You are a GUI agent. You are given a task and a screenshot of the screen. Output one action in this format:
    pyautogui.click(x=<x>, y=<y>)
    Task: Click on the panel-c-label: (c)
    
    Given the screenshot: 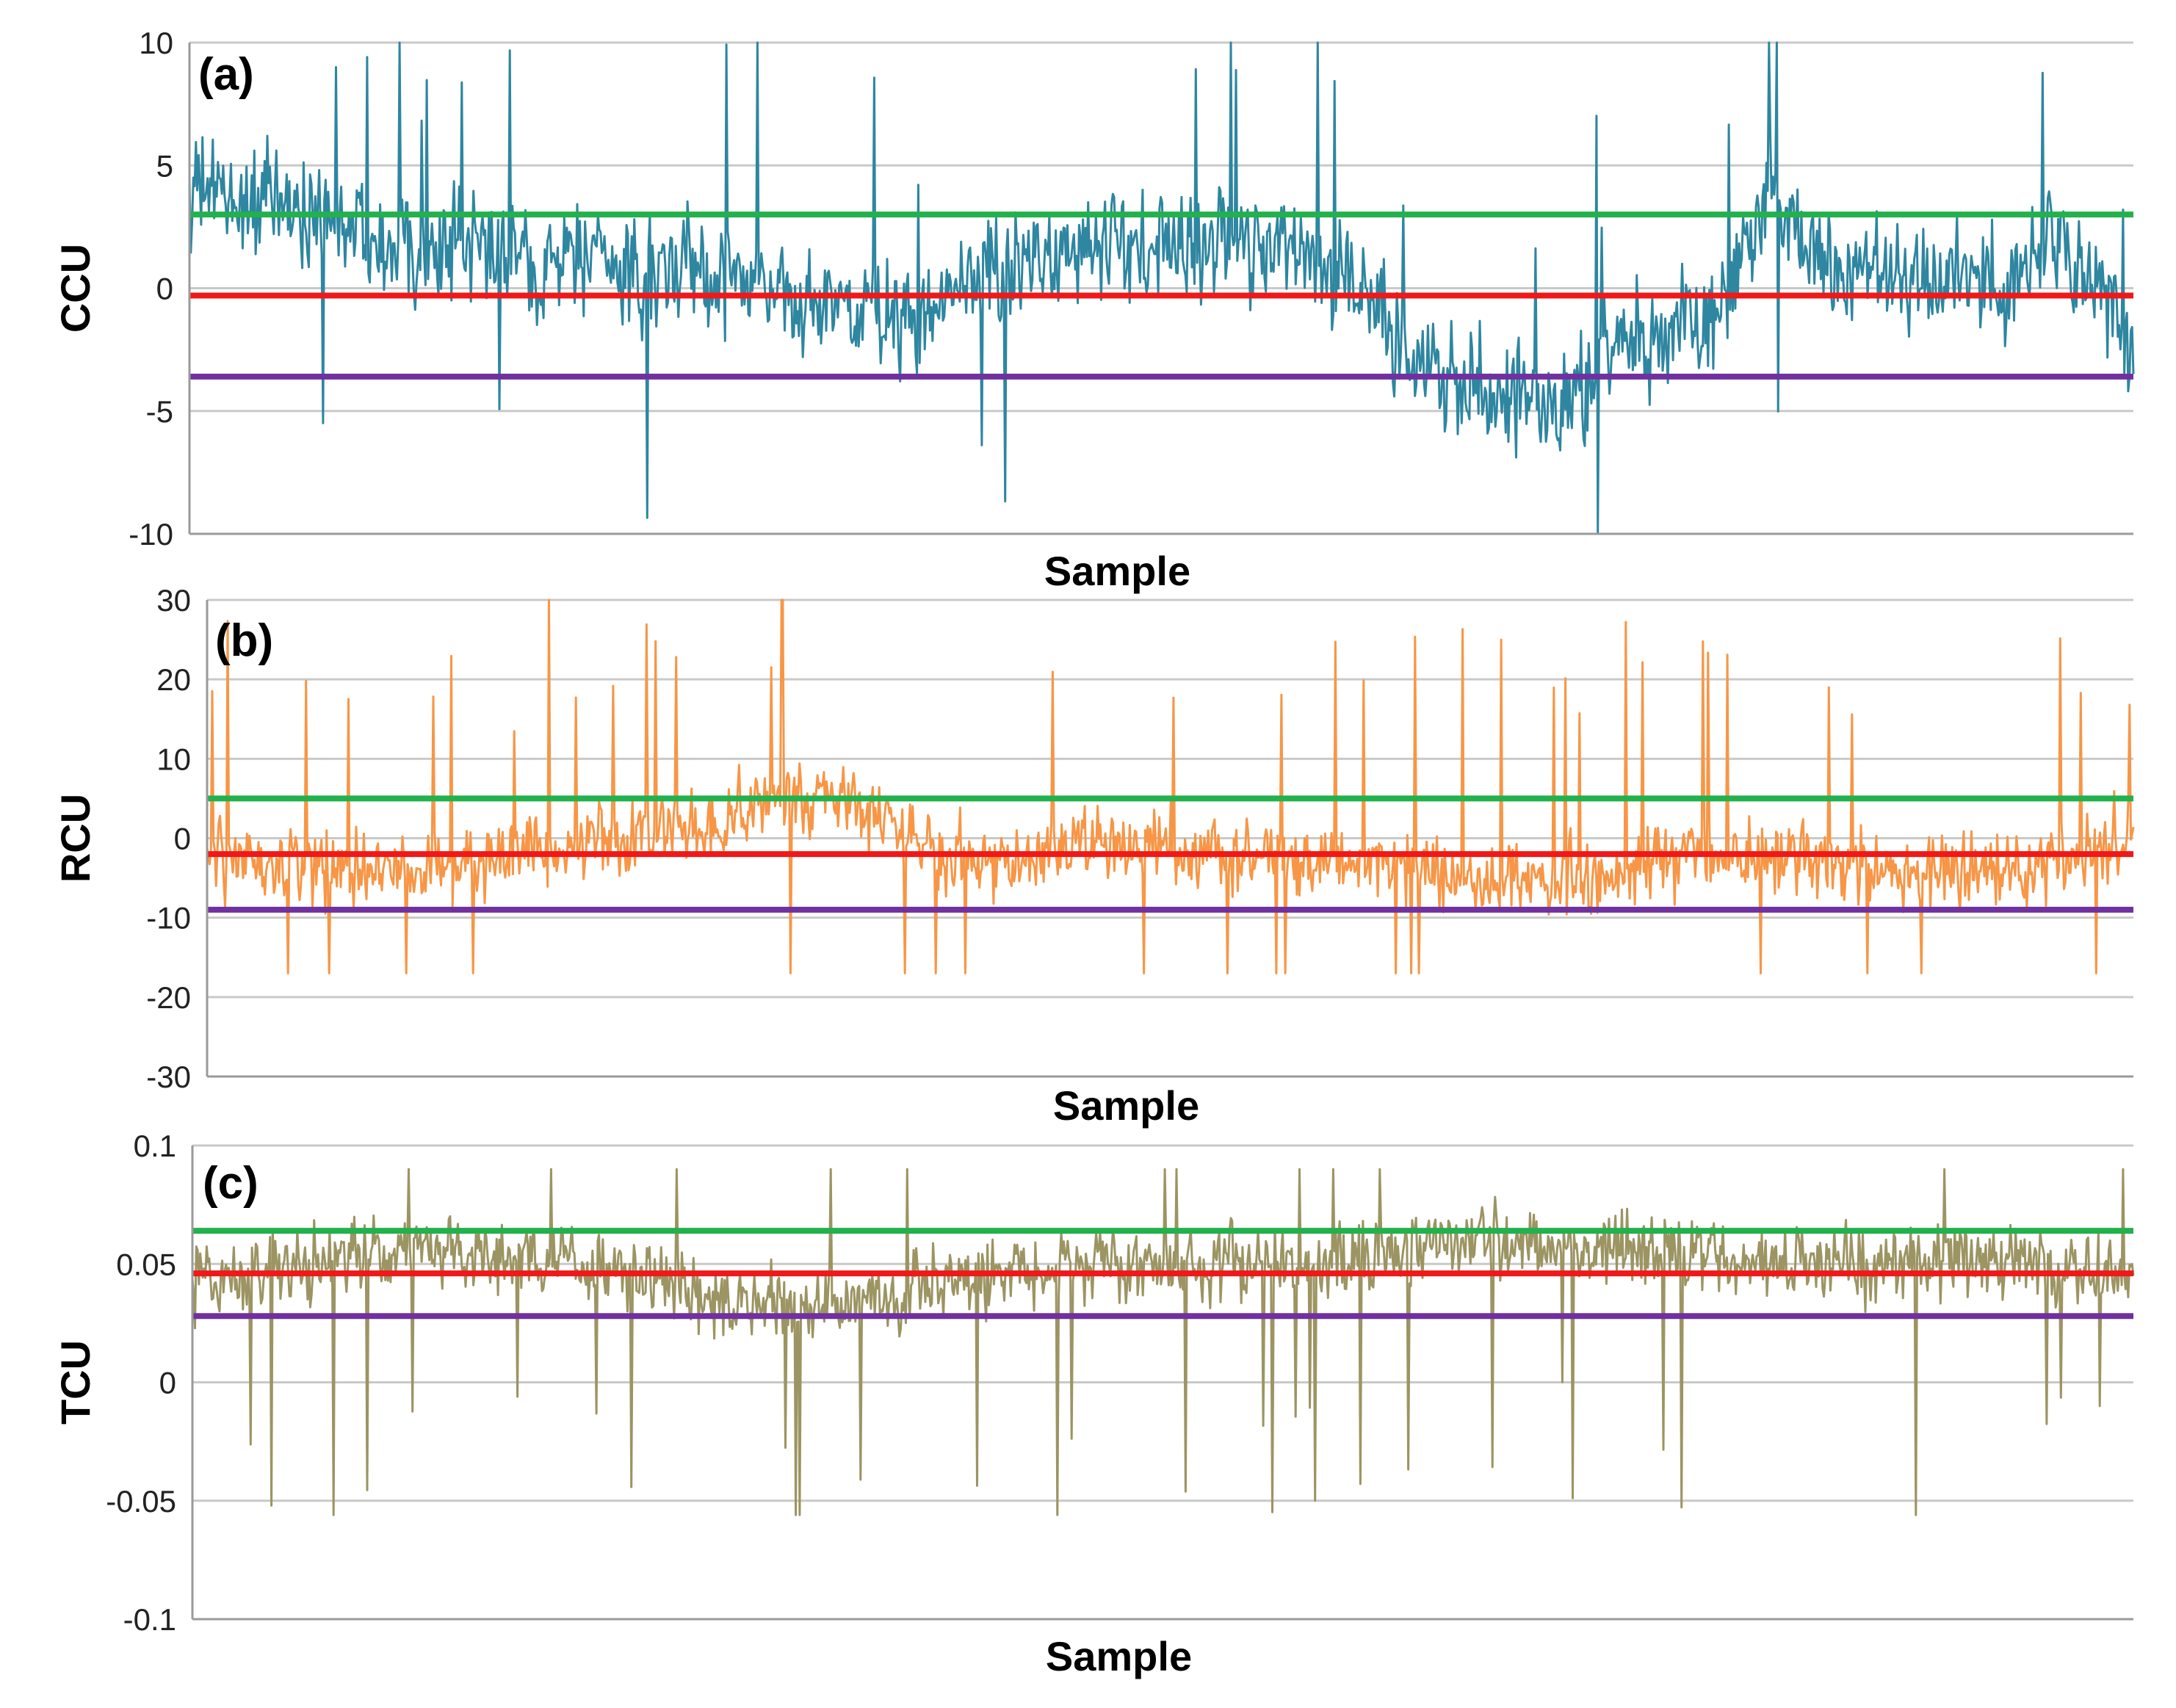 What is the action you would take?
    pyautogui.click(x=231, y=1183)
    